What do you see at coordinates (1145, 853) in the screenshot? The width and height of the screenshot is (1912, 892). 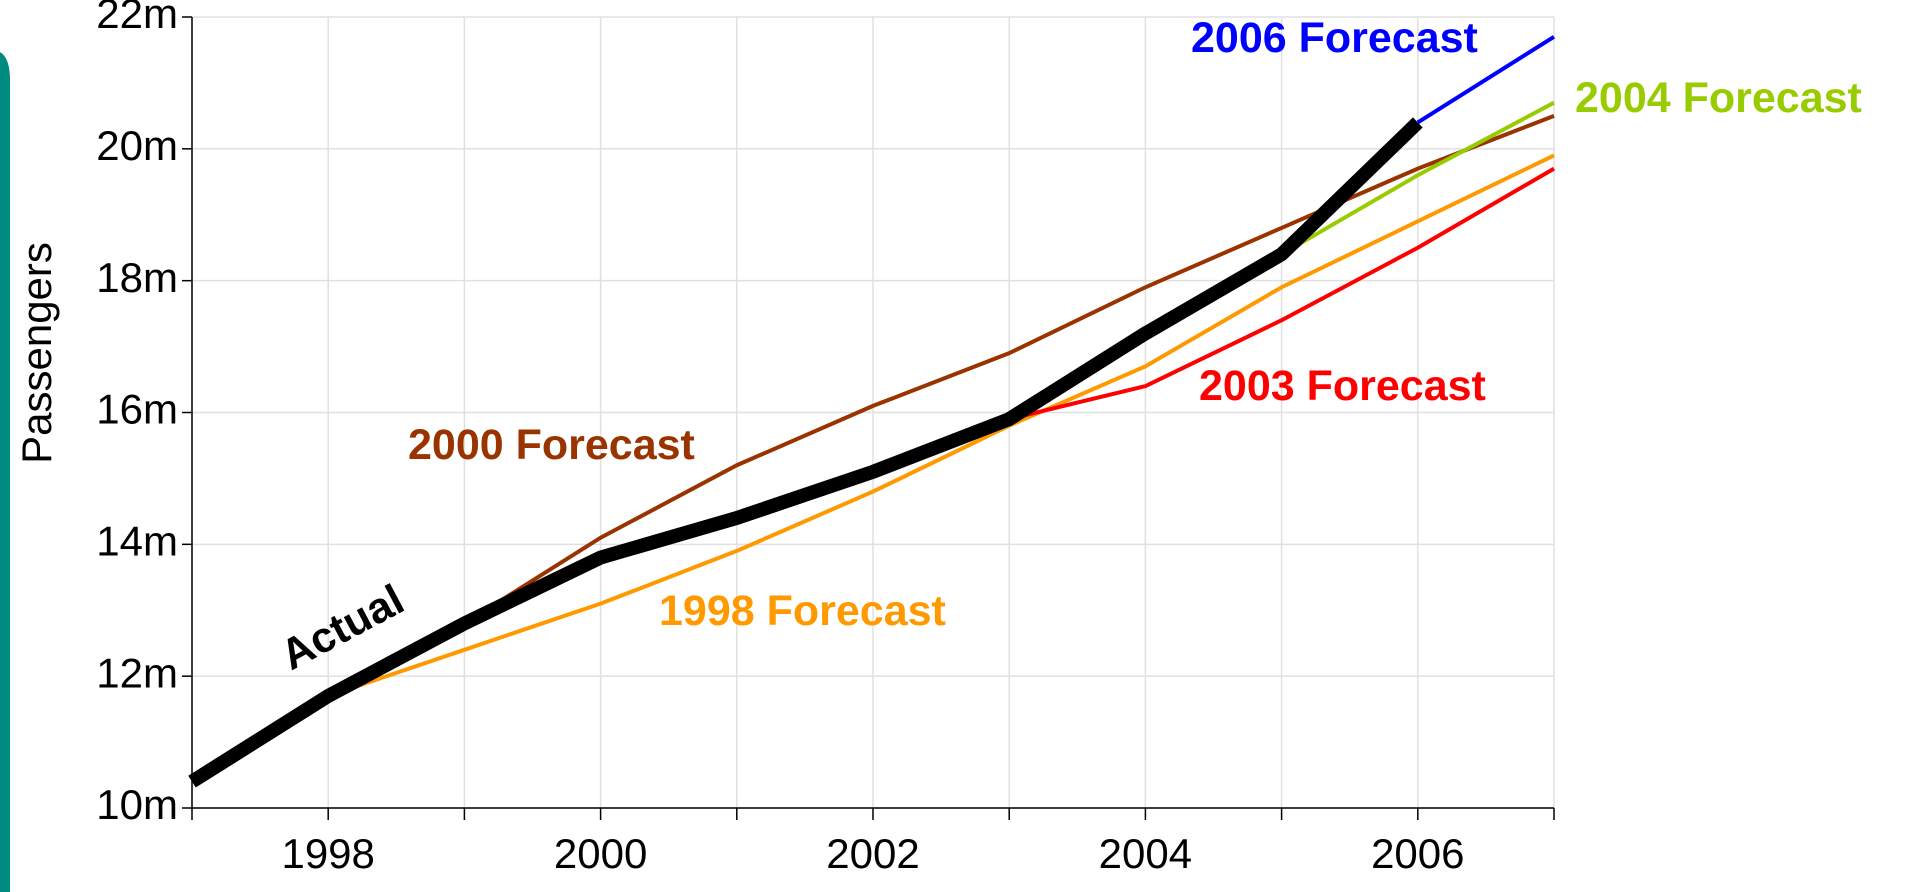 I see `x-tick-label: 2004` at bounding box center [1145, 853].